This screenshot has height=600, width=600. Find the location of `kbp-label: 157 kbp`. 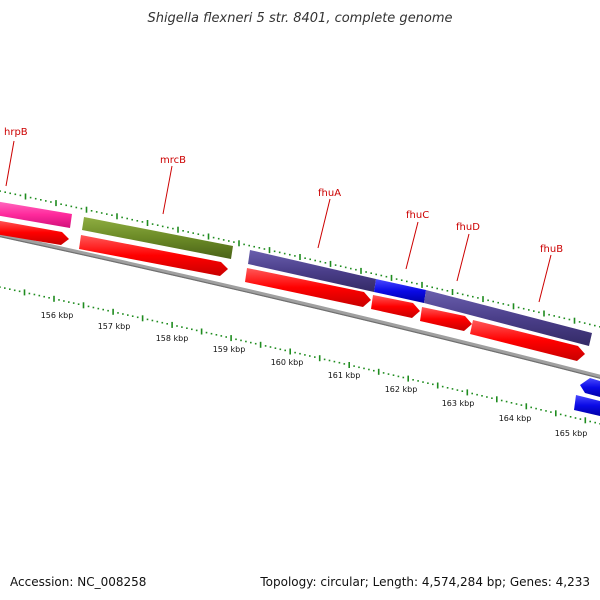

kbp-label: 157 kbp is located at coordinates (114, 326).